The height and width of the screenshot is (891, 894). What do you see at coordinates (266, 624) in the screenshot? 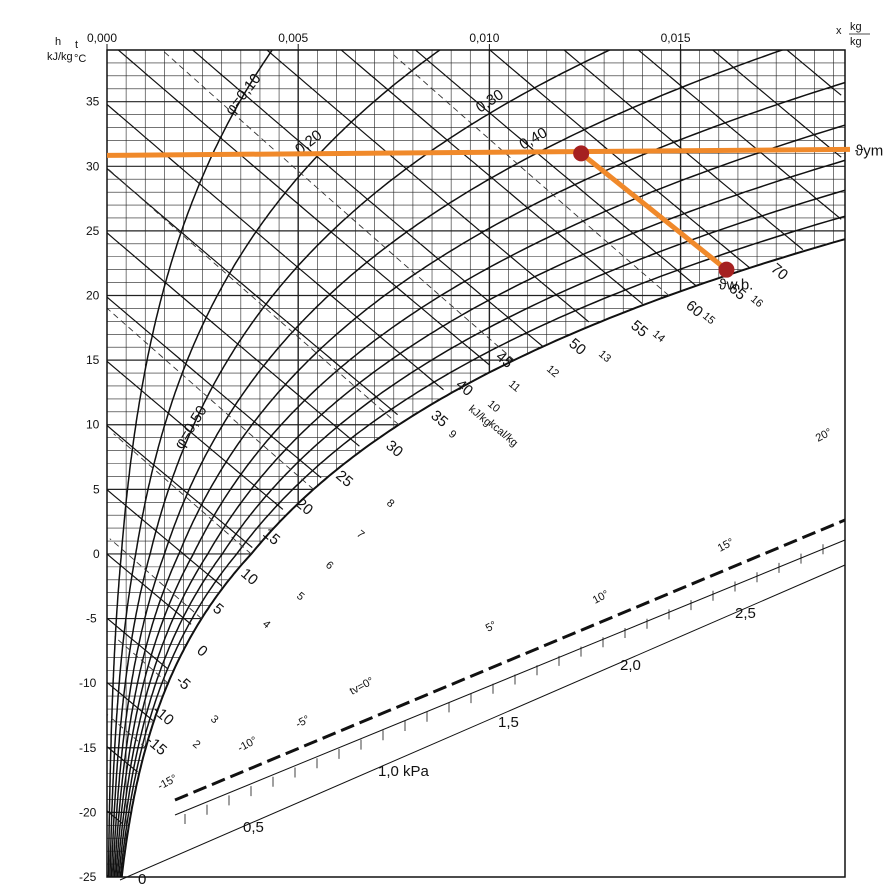
I see `kcal-label: 4` at bounding box center [266, 624].